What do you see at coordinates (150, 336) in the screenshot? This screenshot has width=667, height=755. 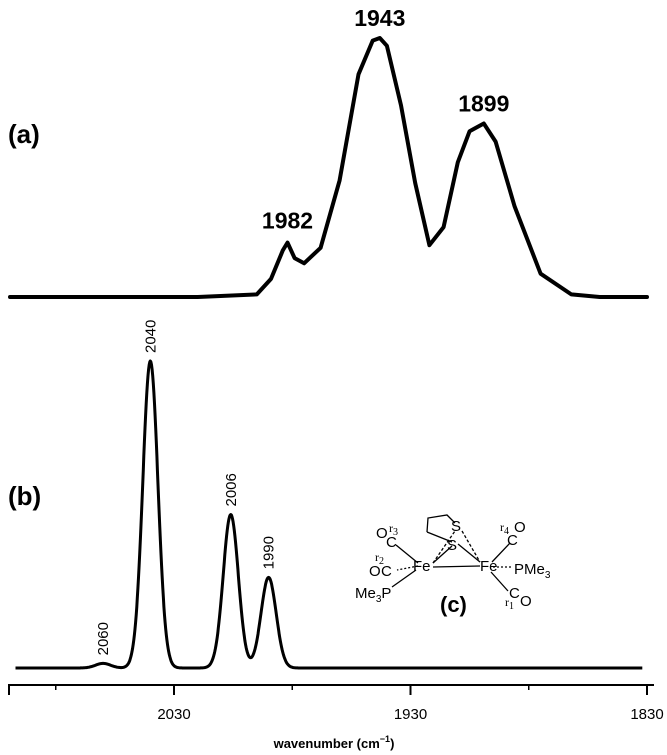 I see `peak-label-2040: 2040` at bounding box center [150, 336].